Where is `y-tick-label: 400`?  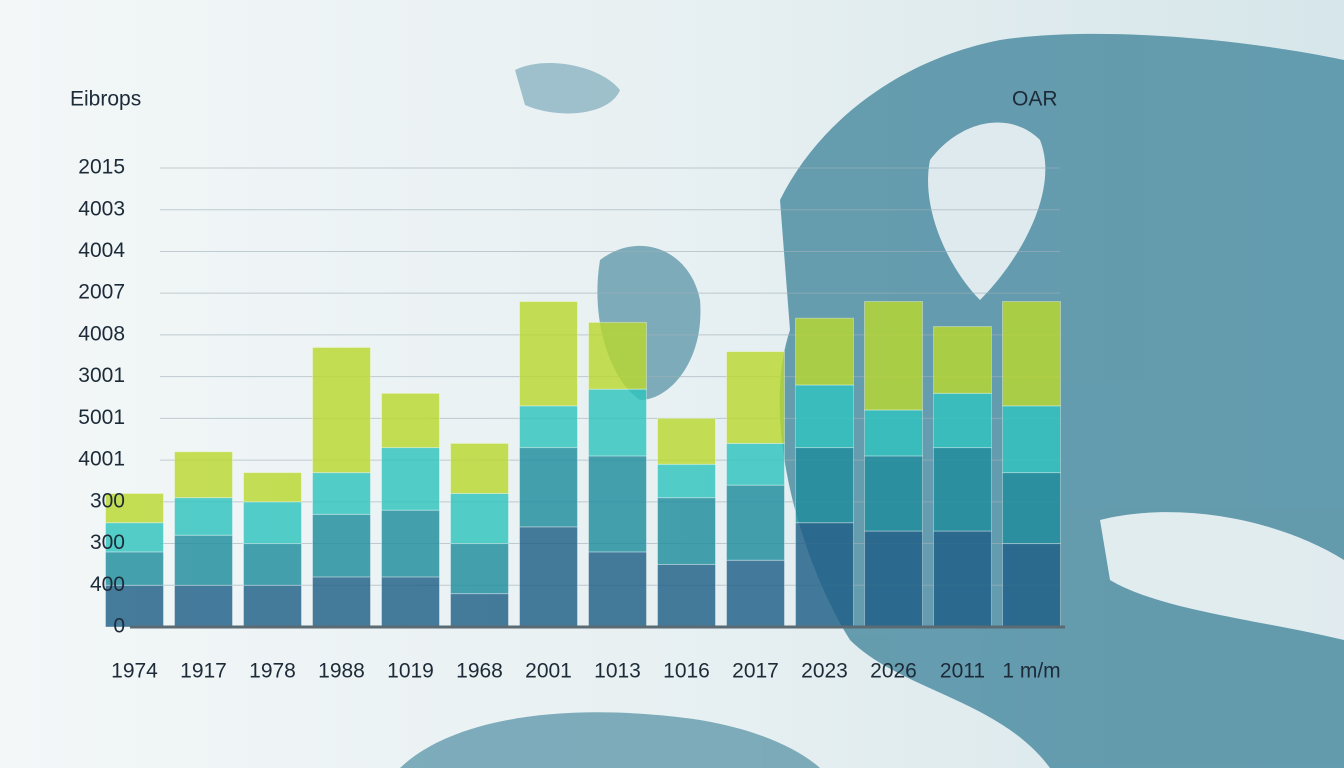 y-tick-label: 400 is located at coordinates (107, 584).